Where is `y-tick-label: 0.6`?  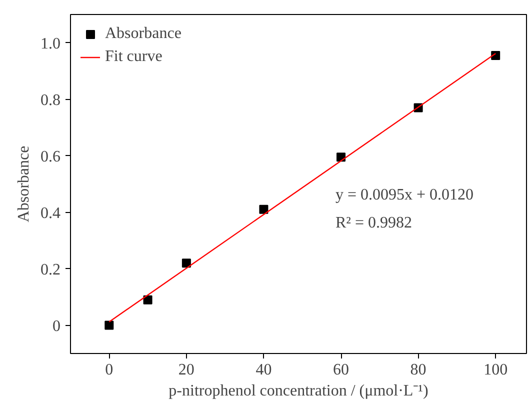 y-tick-label: 0.6 is located at coordinates (50, 157).